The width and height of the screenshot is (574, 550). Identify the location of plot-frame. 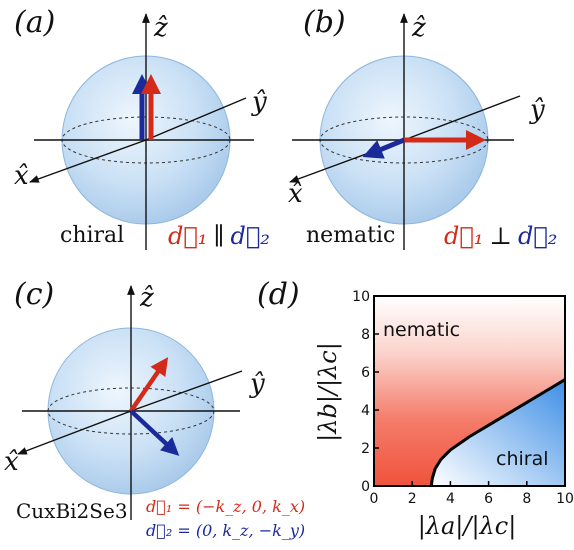
(469, 391).